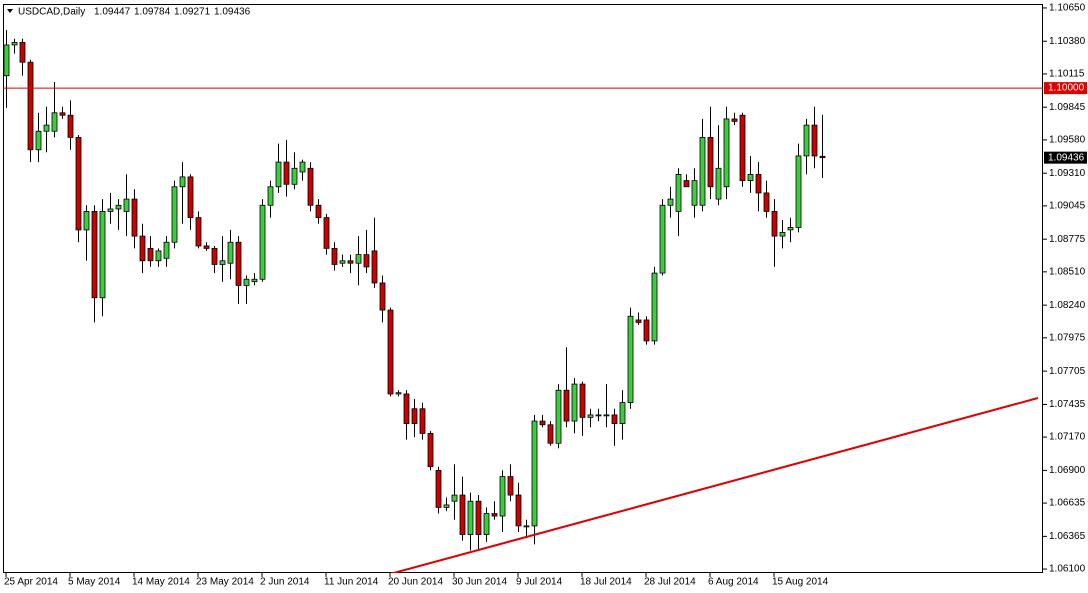 The image size is (1088, 593). Describe the element at coordinates (94, 582) in the screenshot. I see `x-tick-label: 5 May 2014` at that location.